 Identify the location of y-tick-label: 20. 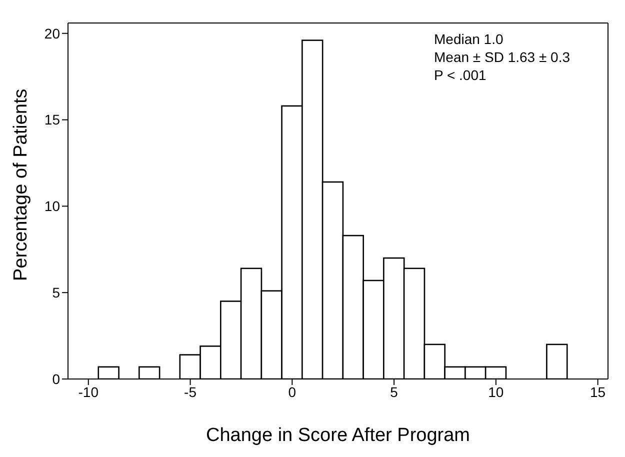
(52, 33).